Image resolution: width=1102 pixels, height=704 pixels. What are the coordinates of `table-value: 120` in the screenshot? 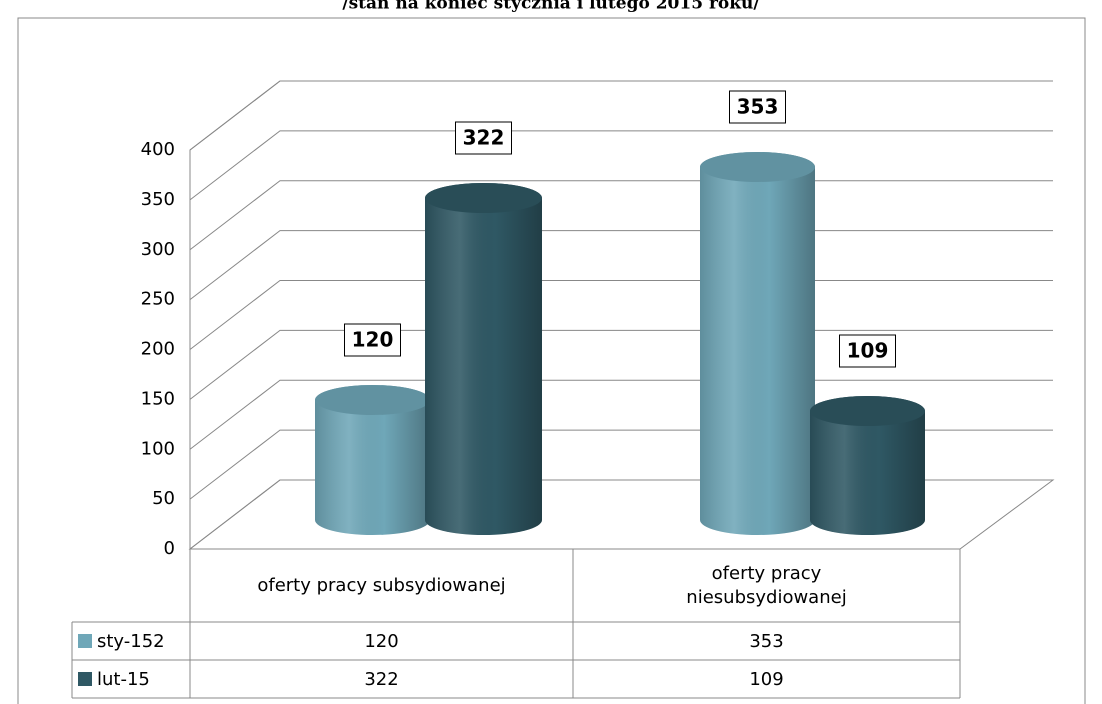 It's located at (381, 641).